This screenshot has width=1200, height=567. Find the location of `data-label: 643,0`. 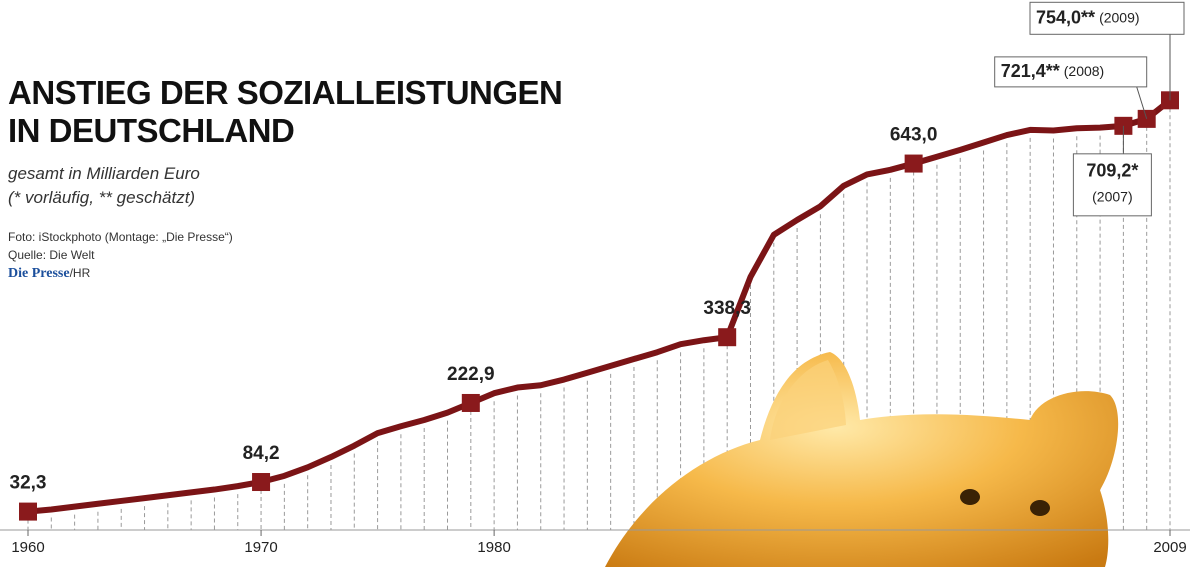

data-label: 643,0 is located at coordinates (914, 135).